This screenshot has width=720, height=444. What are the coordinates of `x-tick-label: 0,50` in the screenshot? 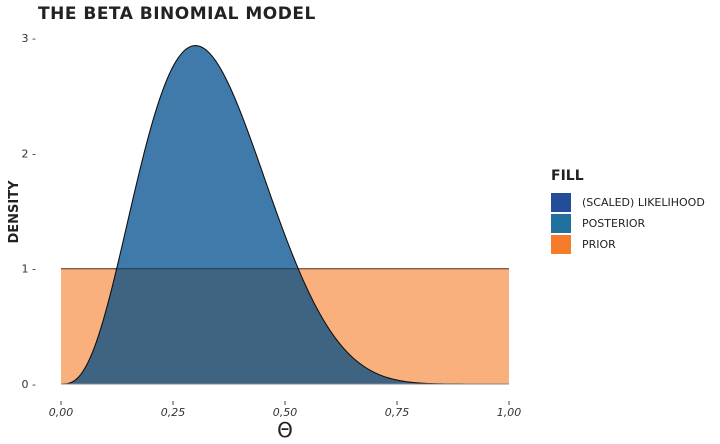 It's located at (285, 412).